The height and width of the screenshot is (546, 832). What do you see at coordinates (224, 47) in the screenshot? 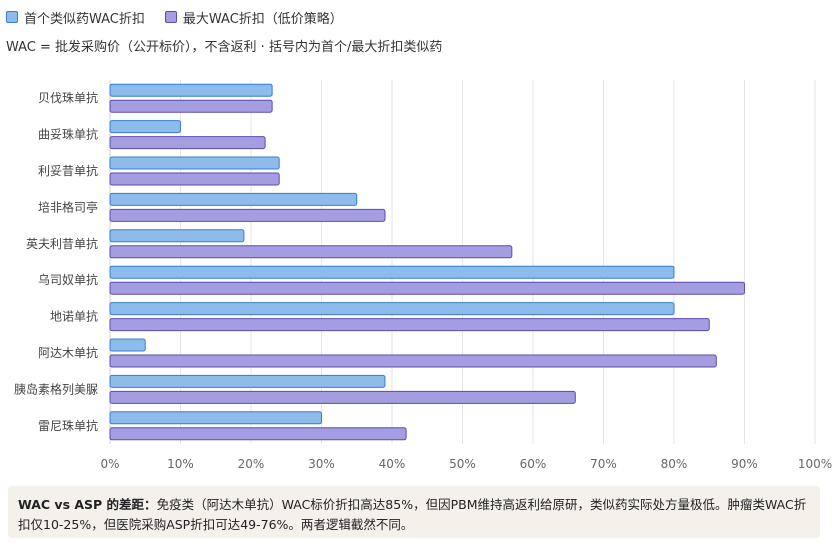
I see `chart-subtitle: WAC = 批发采购价（公开标价），不含返利 · 括号内为首个/最大折扣类似药` at bounding box center [224, 47].